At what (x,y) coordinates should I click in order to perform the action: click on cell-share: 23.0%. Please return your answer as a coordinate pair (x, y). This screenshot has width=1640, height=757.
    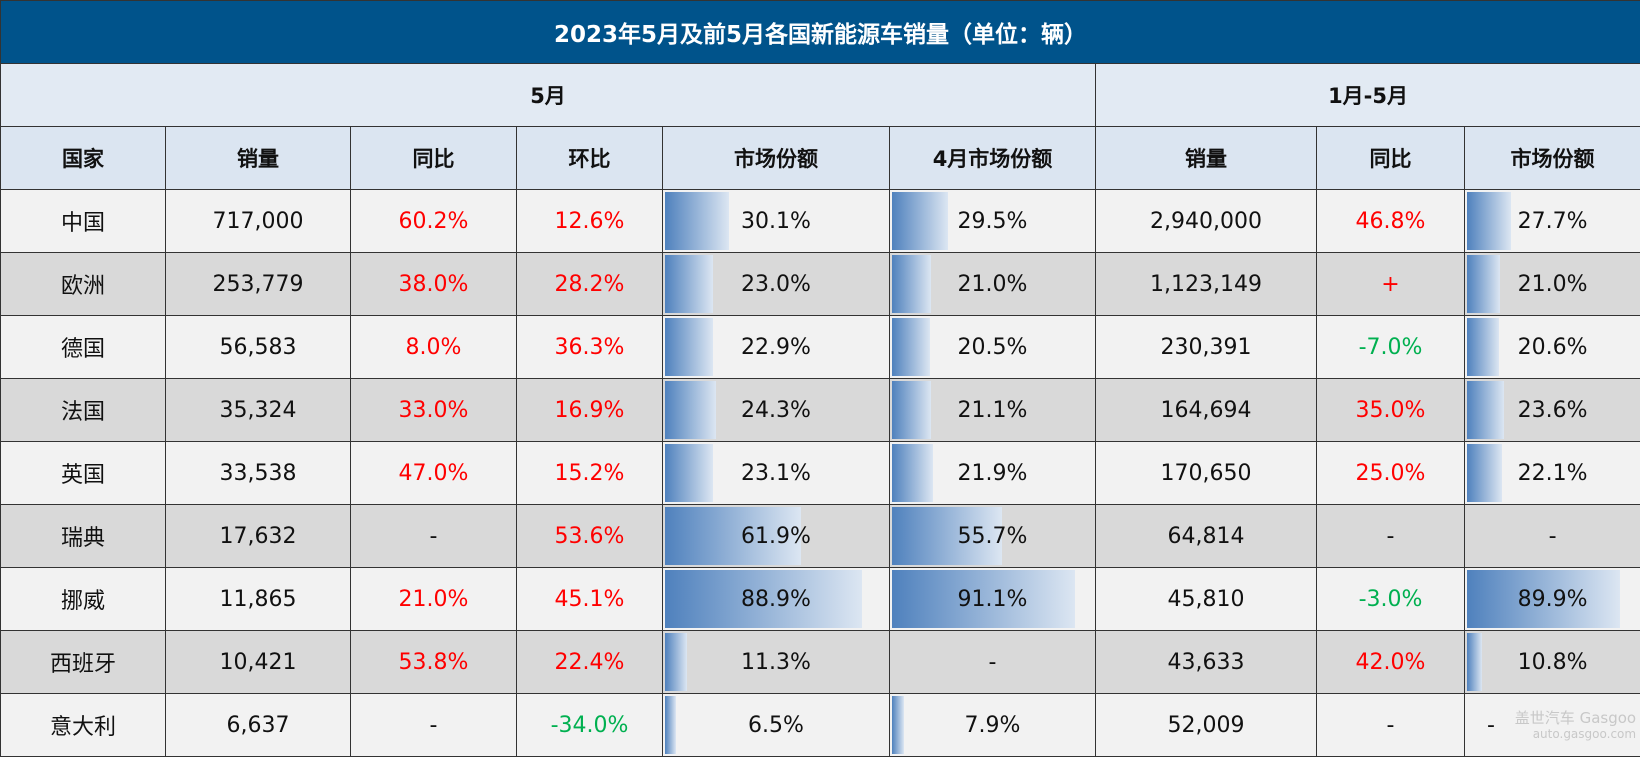
    Looking at the image, I should click on (776, 284).